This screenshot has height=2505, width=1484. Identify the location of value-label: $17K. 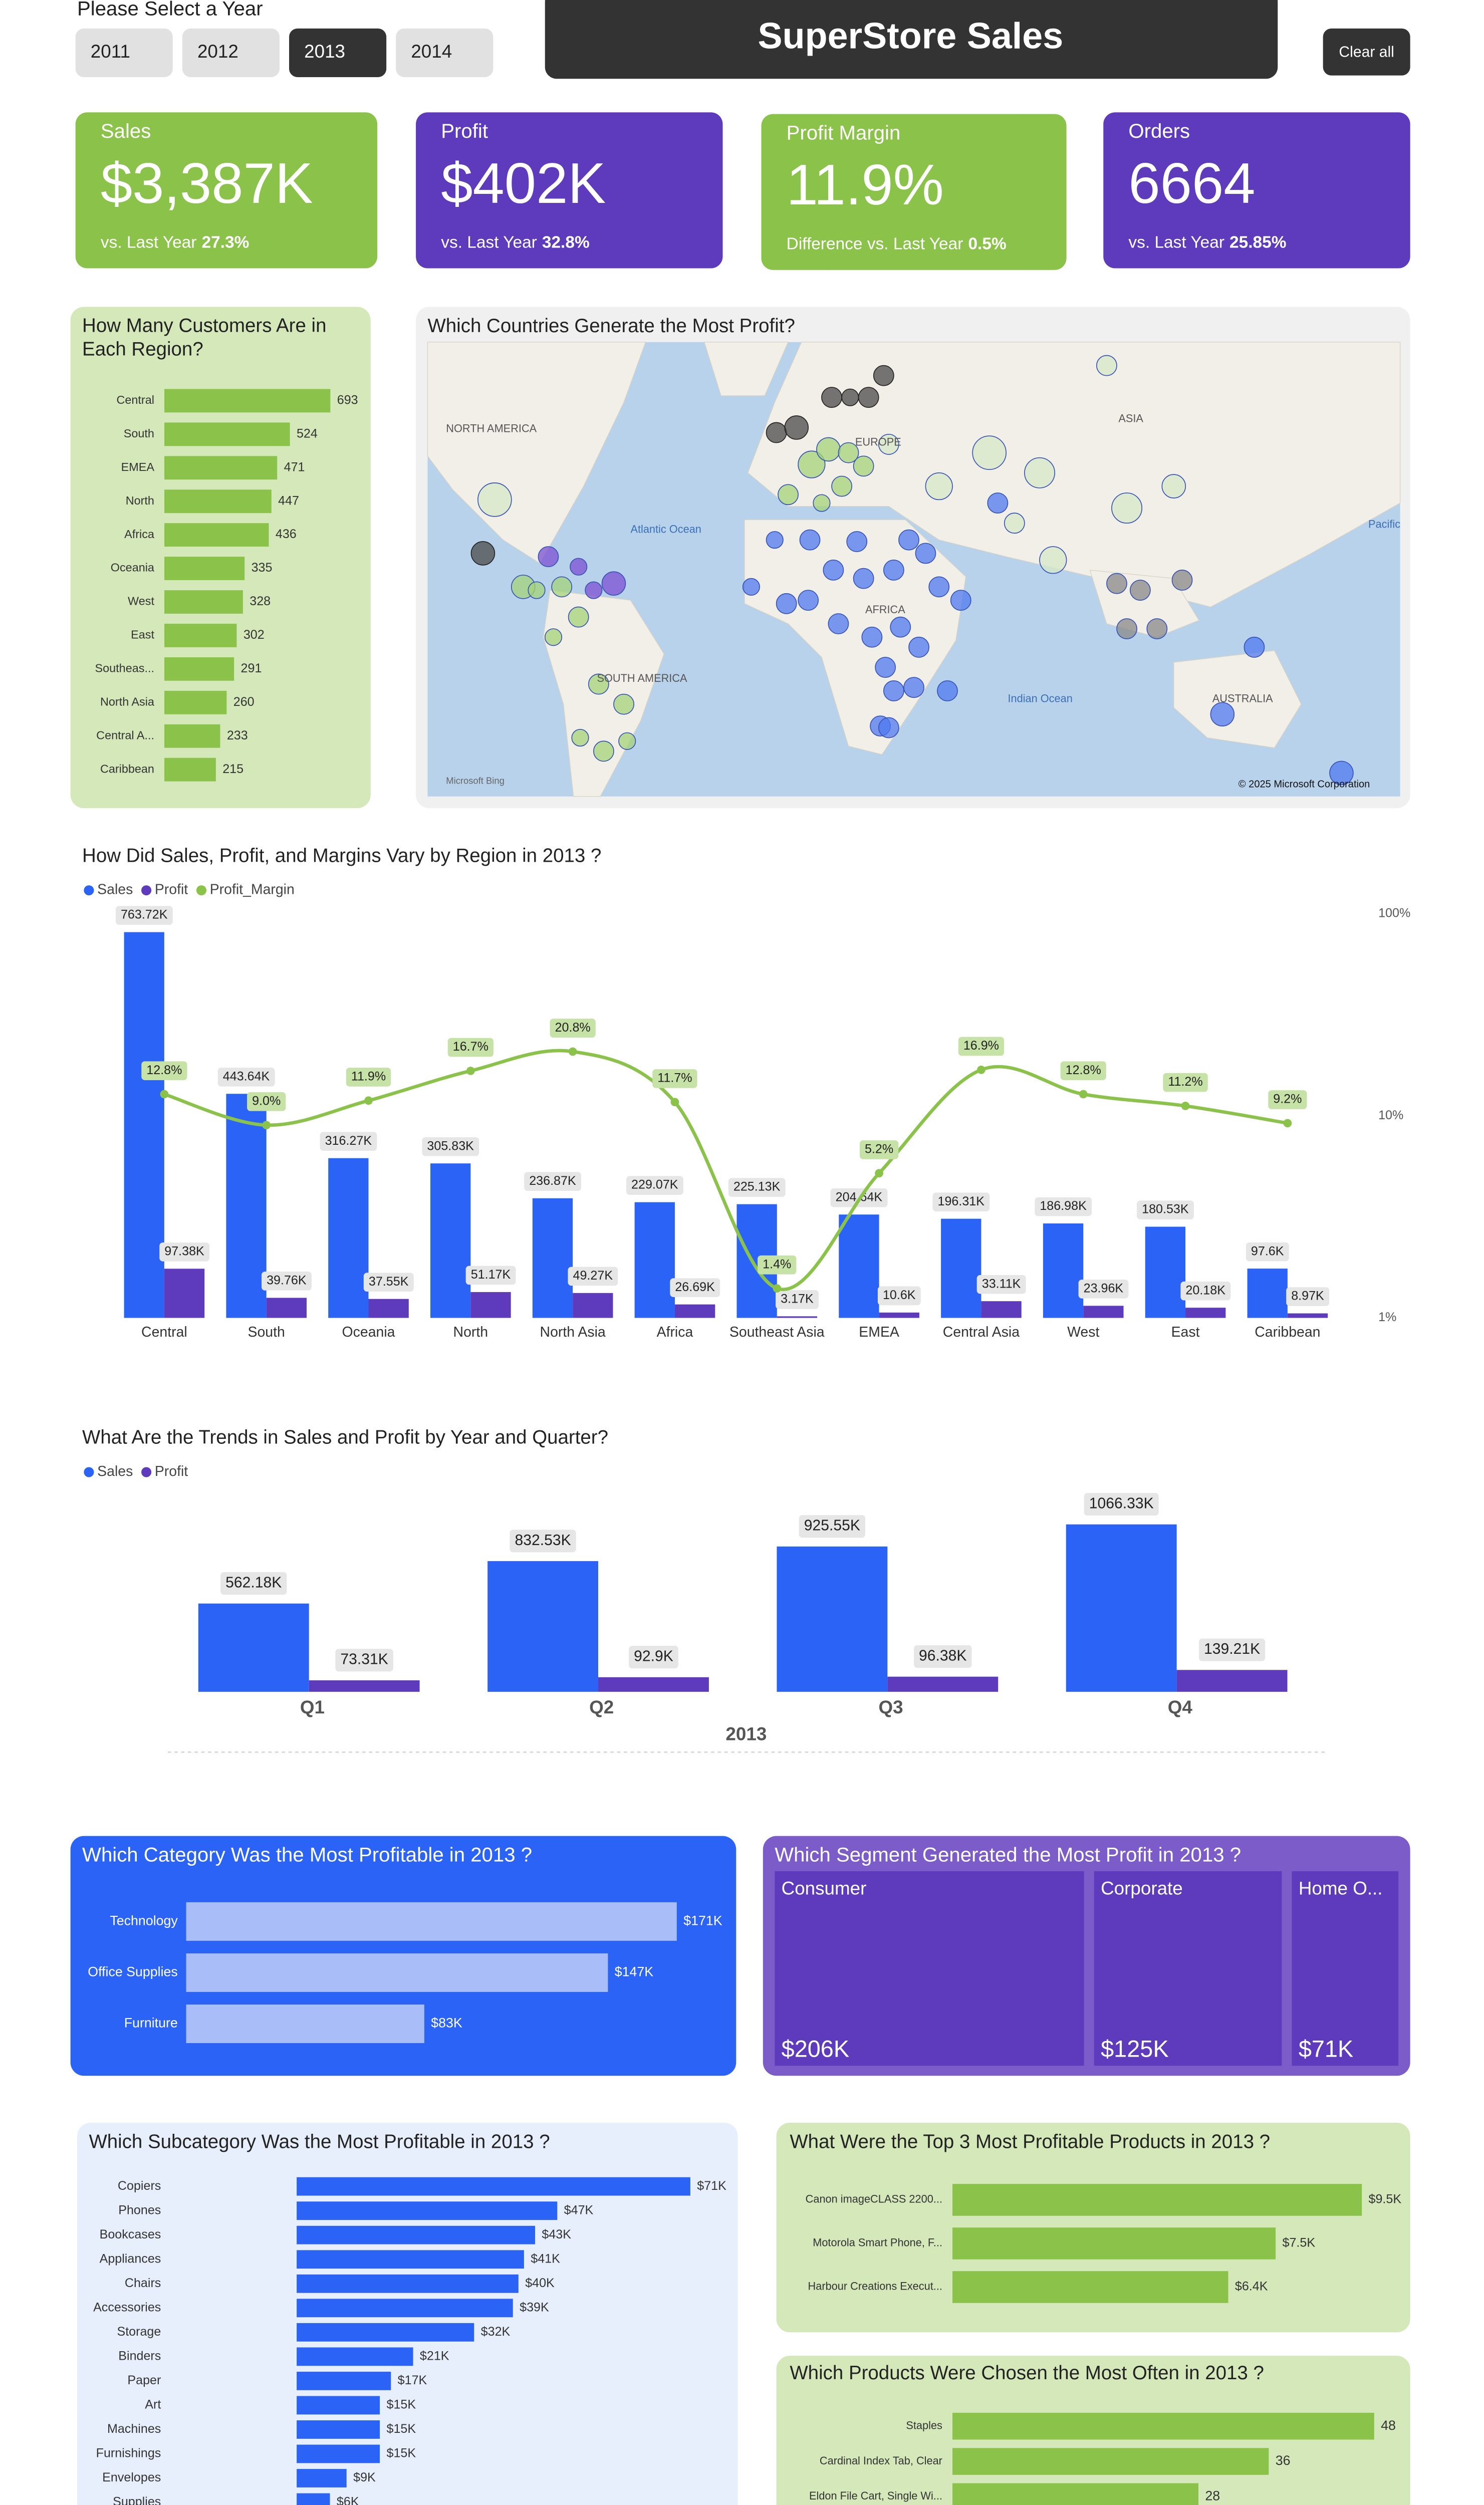
(412, 2380).